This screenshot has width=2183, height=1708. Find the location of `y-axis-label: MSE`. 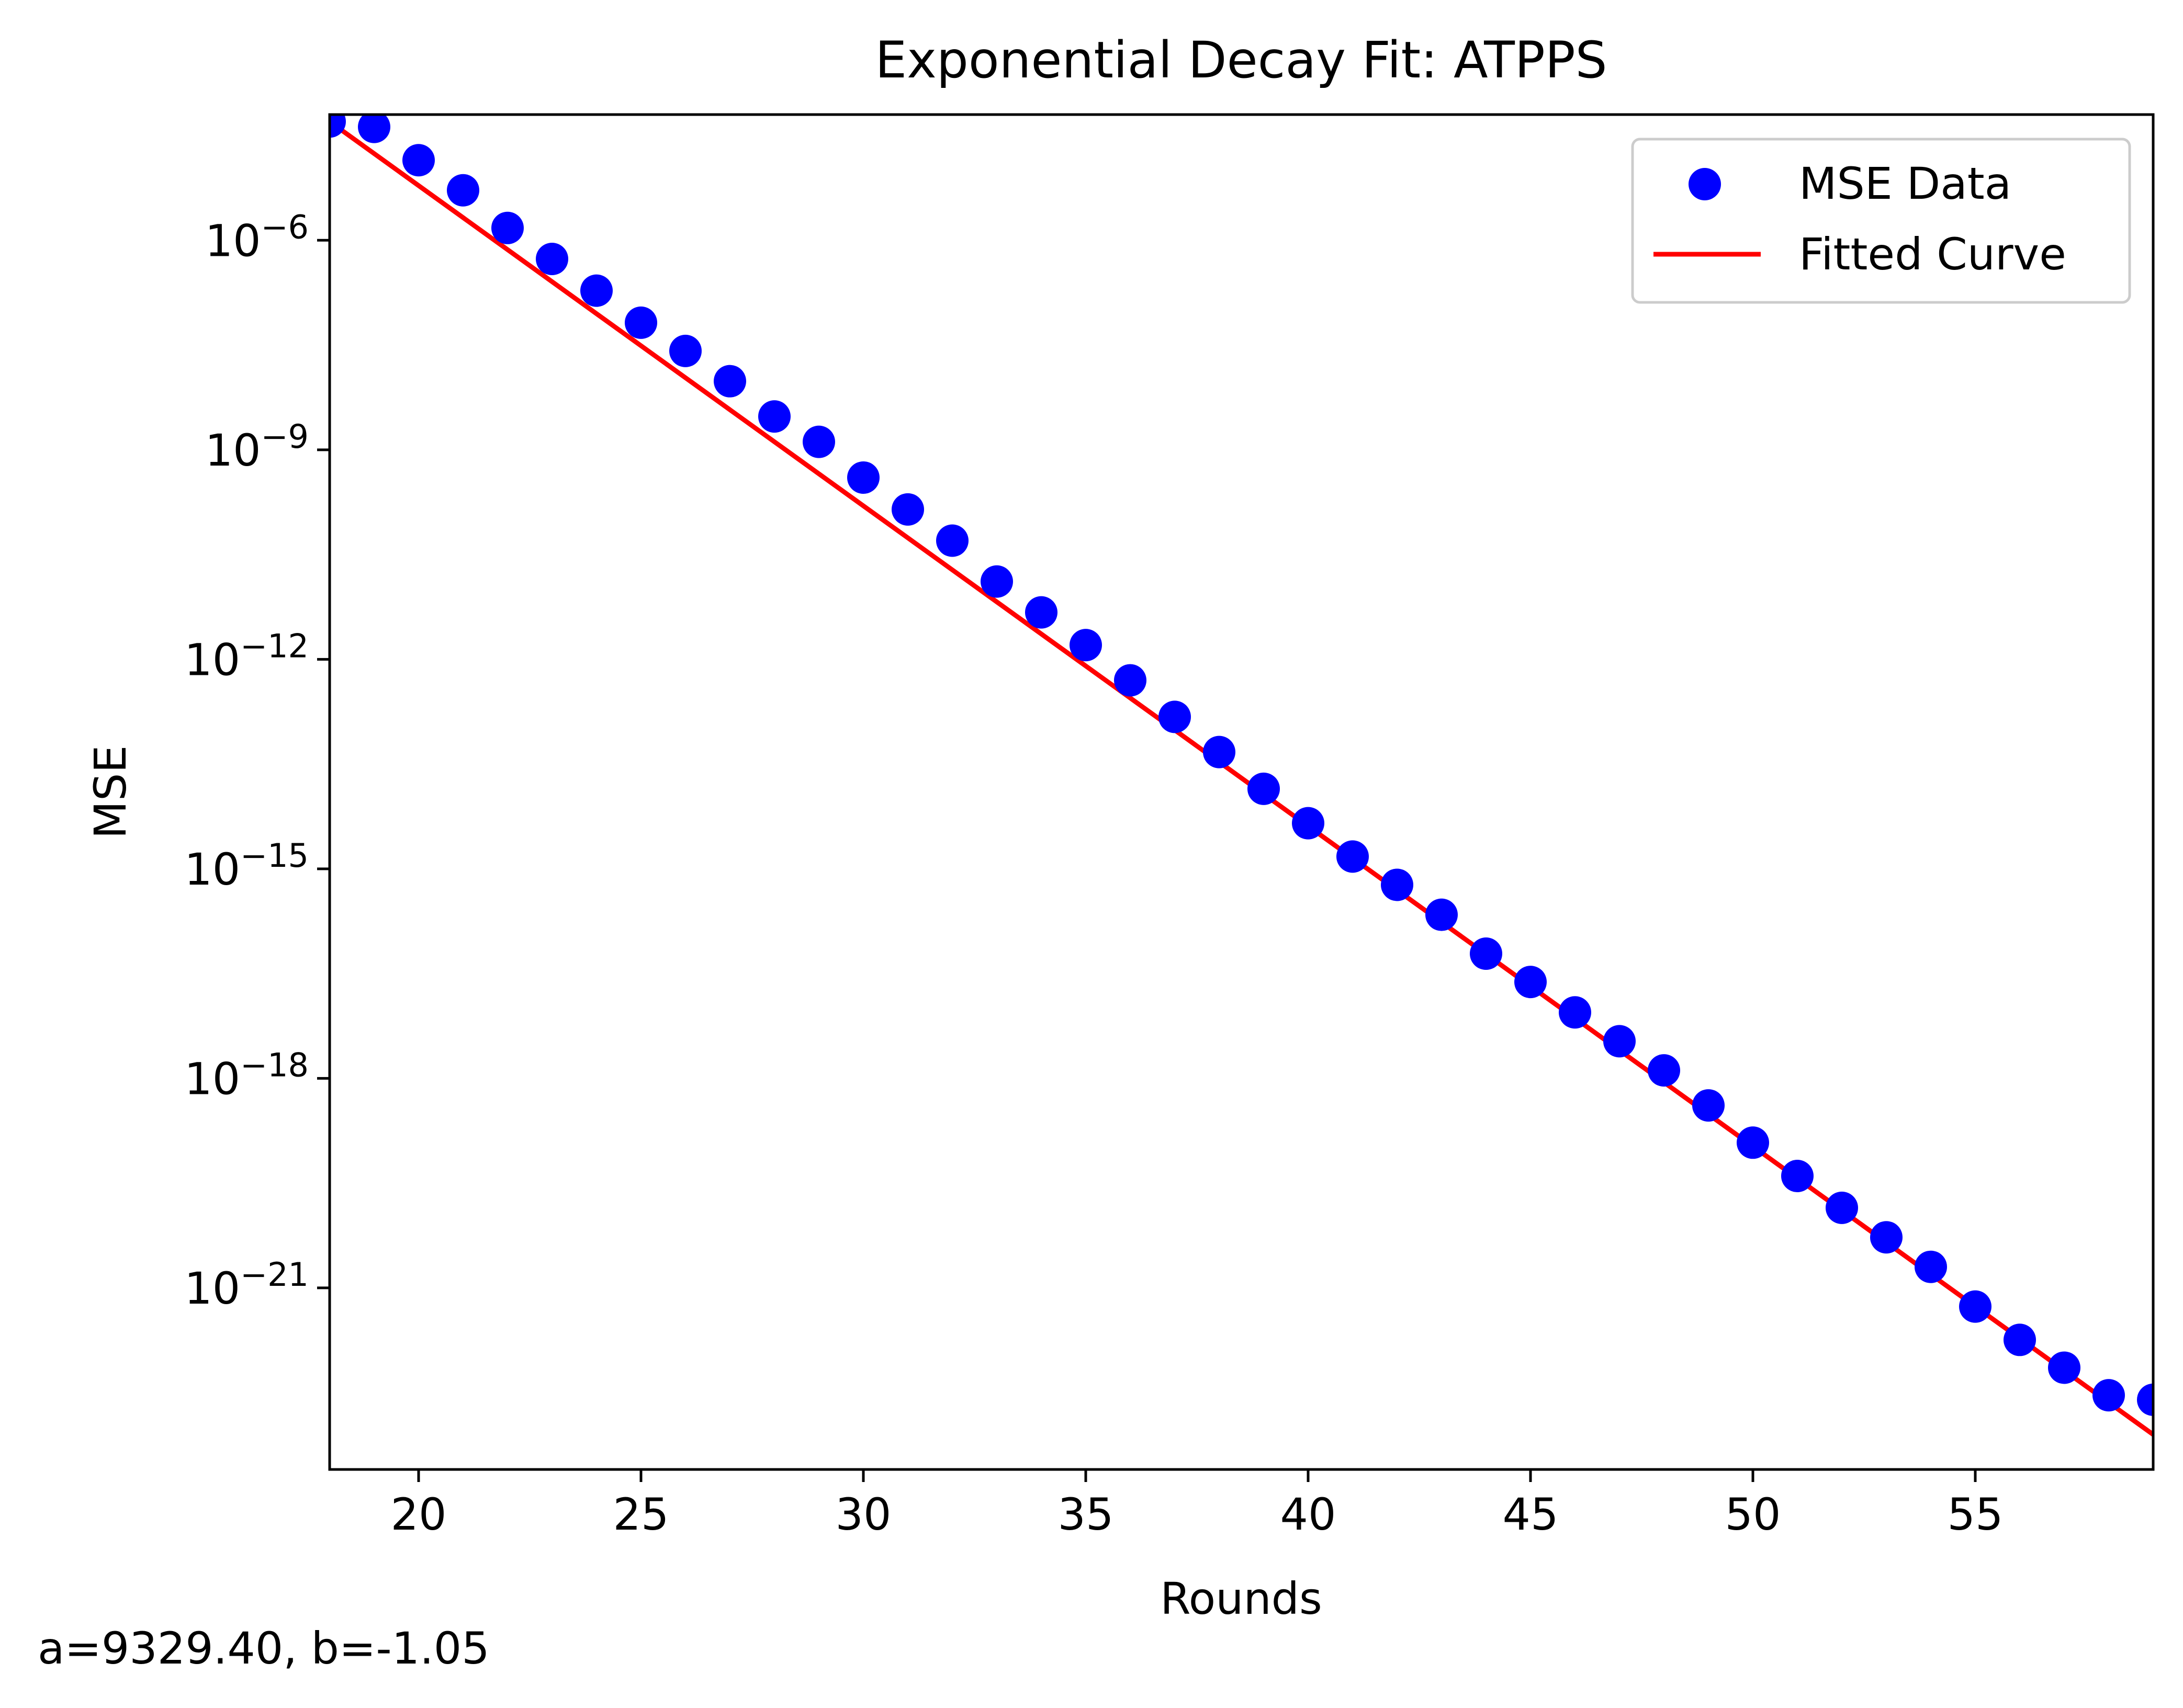

y-axis-label: MSE is located at coordinates (110, 792).